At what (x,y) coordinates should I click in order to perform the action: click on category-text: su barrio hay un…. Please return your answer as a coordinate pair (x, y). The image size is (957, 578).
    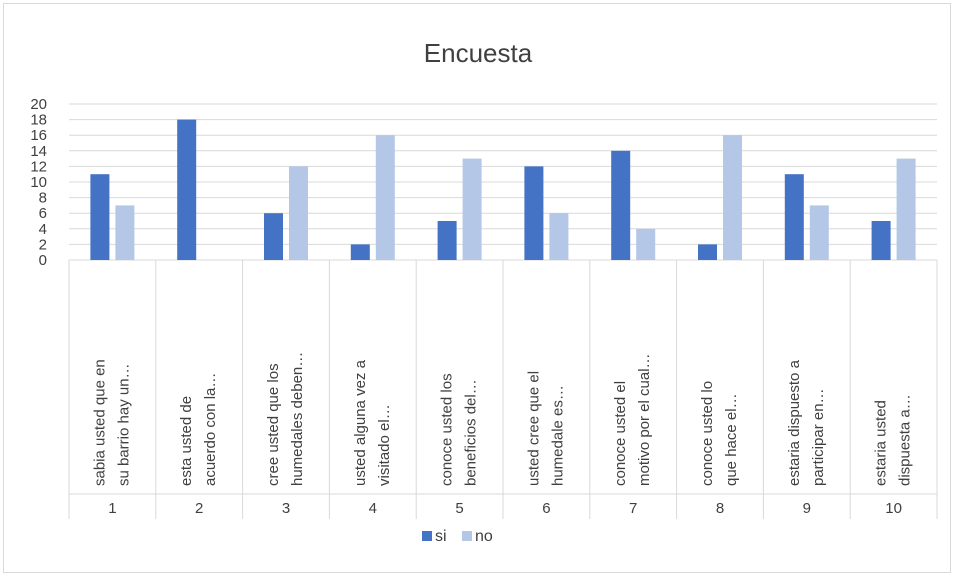
    Looking at the image, I should click on (123, 424).